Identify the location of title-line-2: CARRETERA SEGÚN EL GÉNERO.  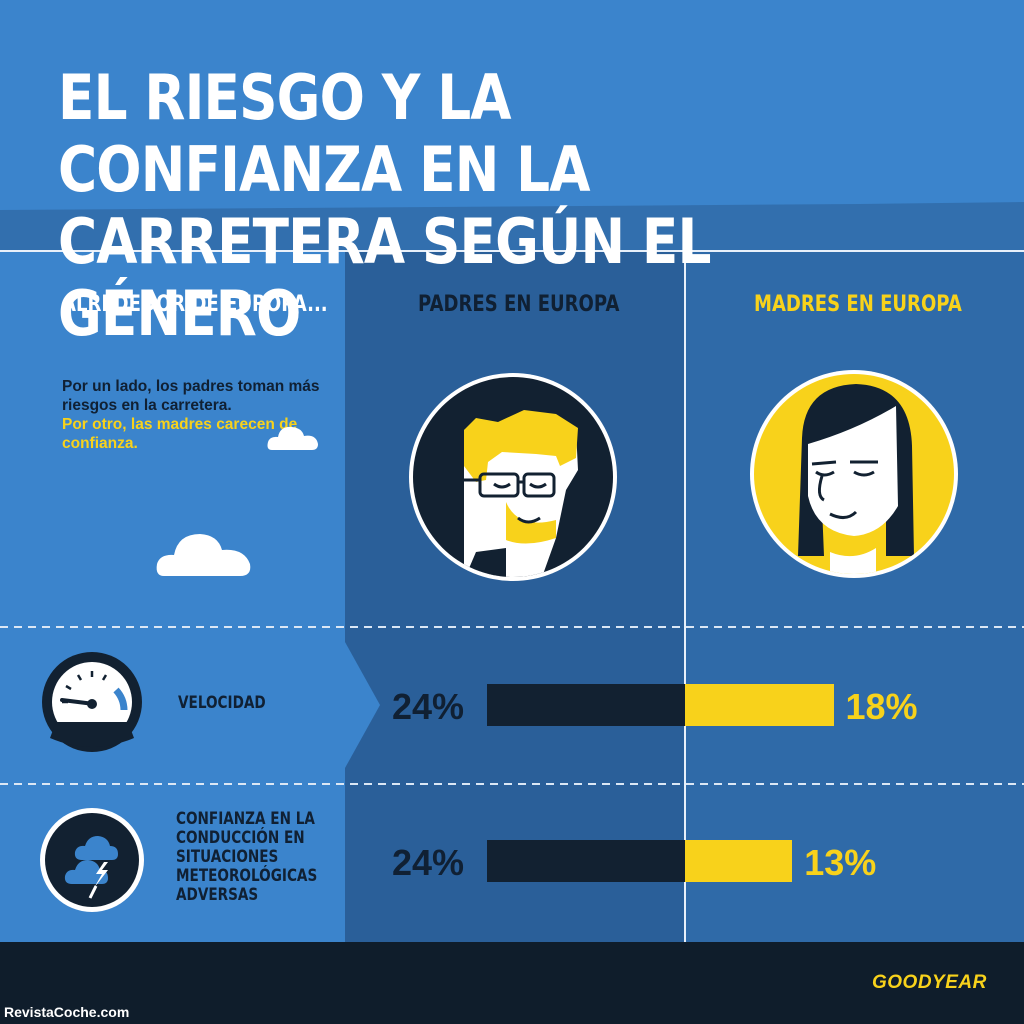
(384, 277).